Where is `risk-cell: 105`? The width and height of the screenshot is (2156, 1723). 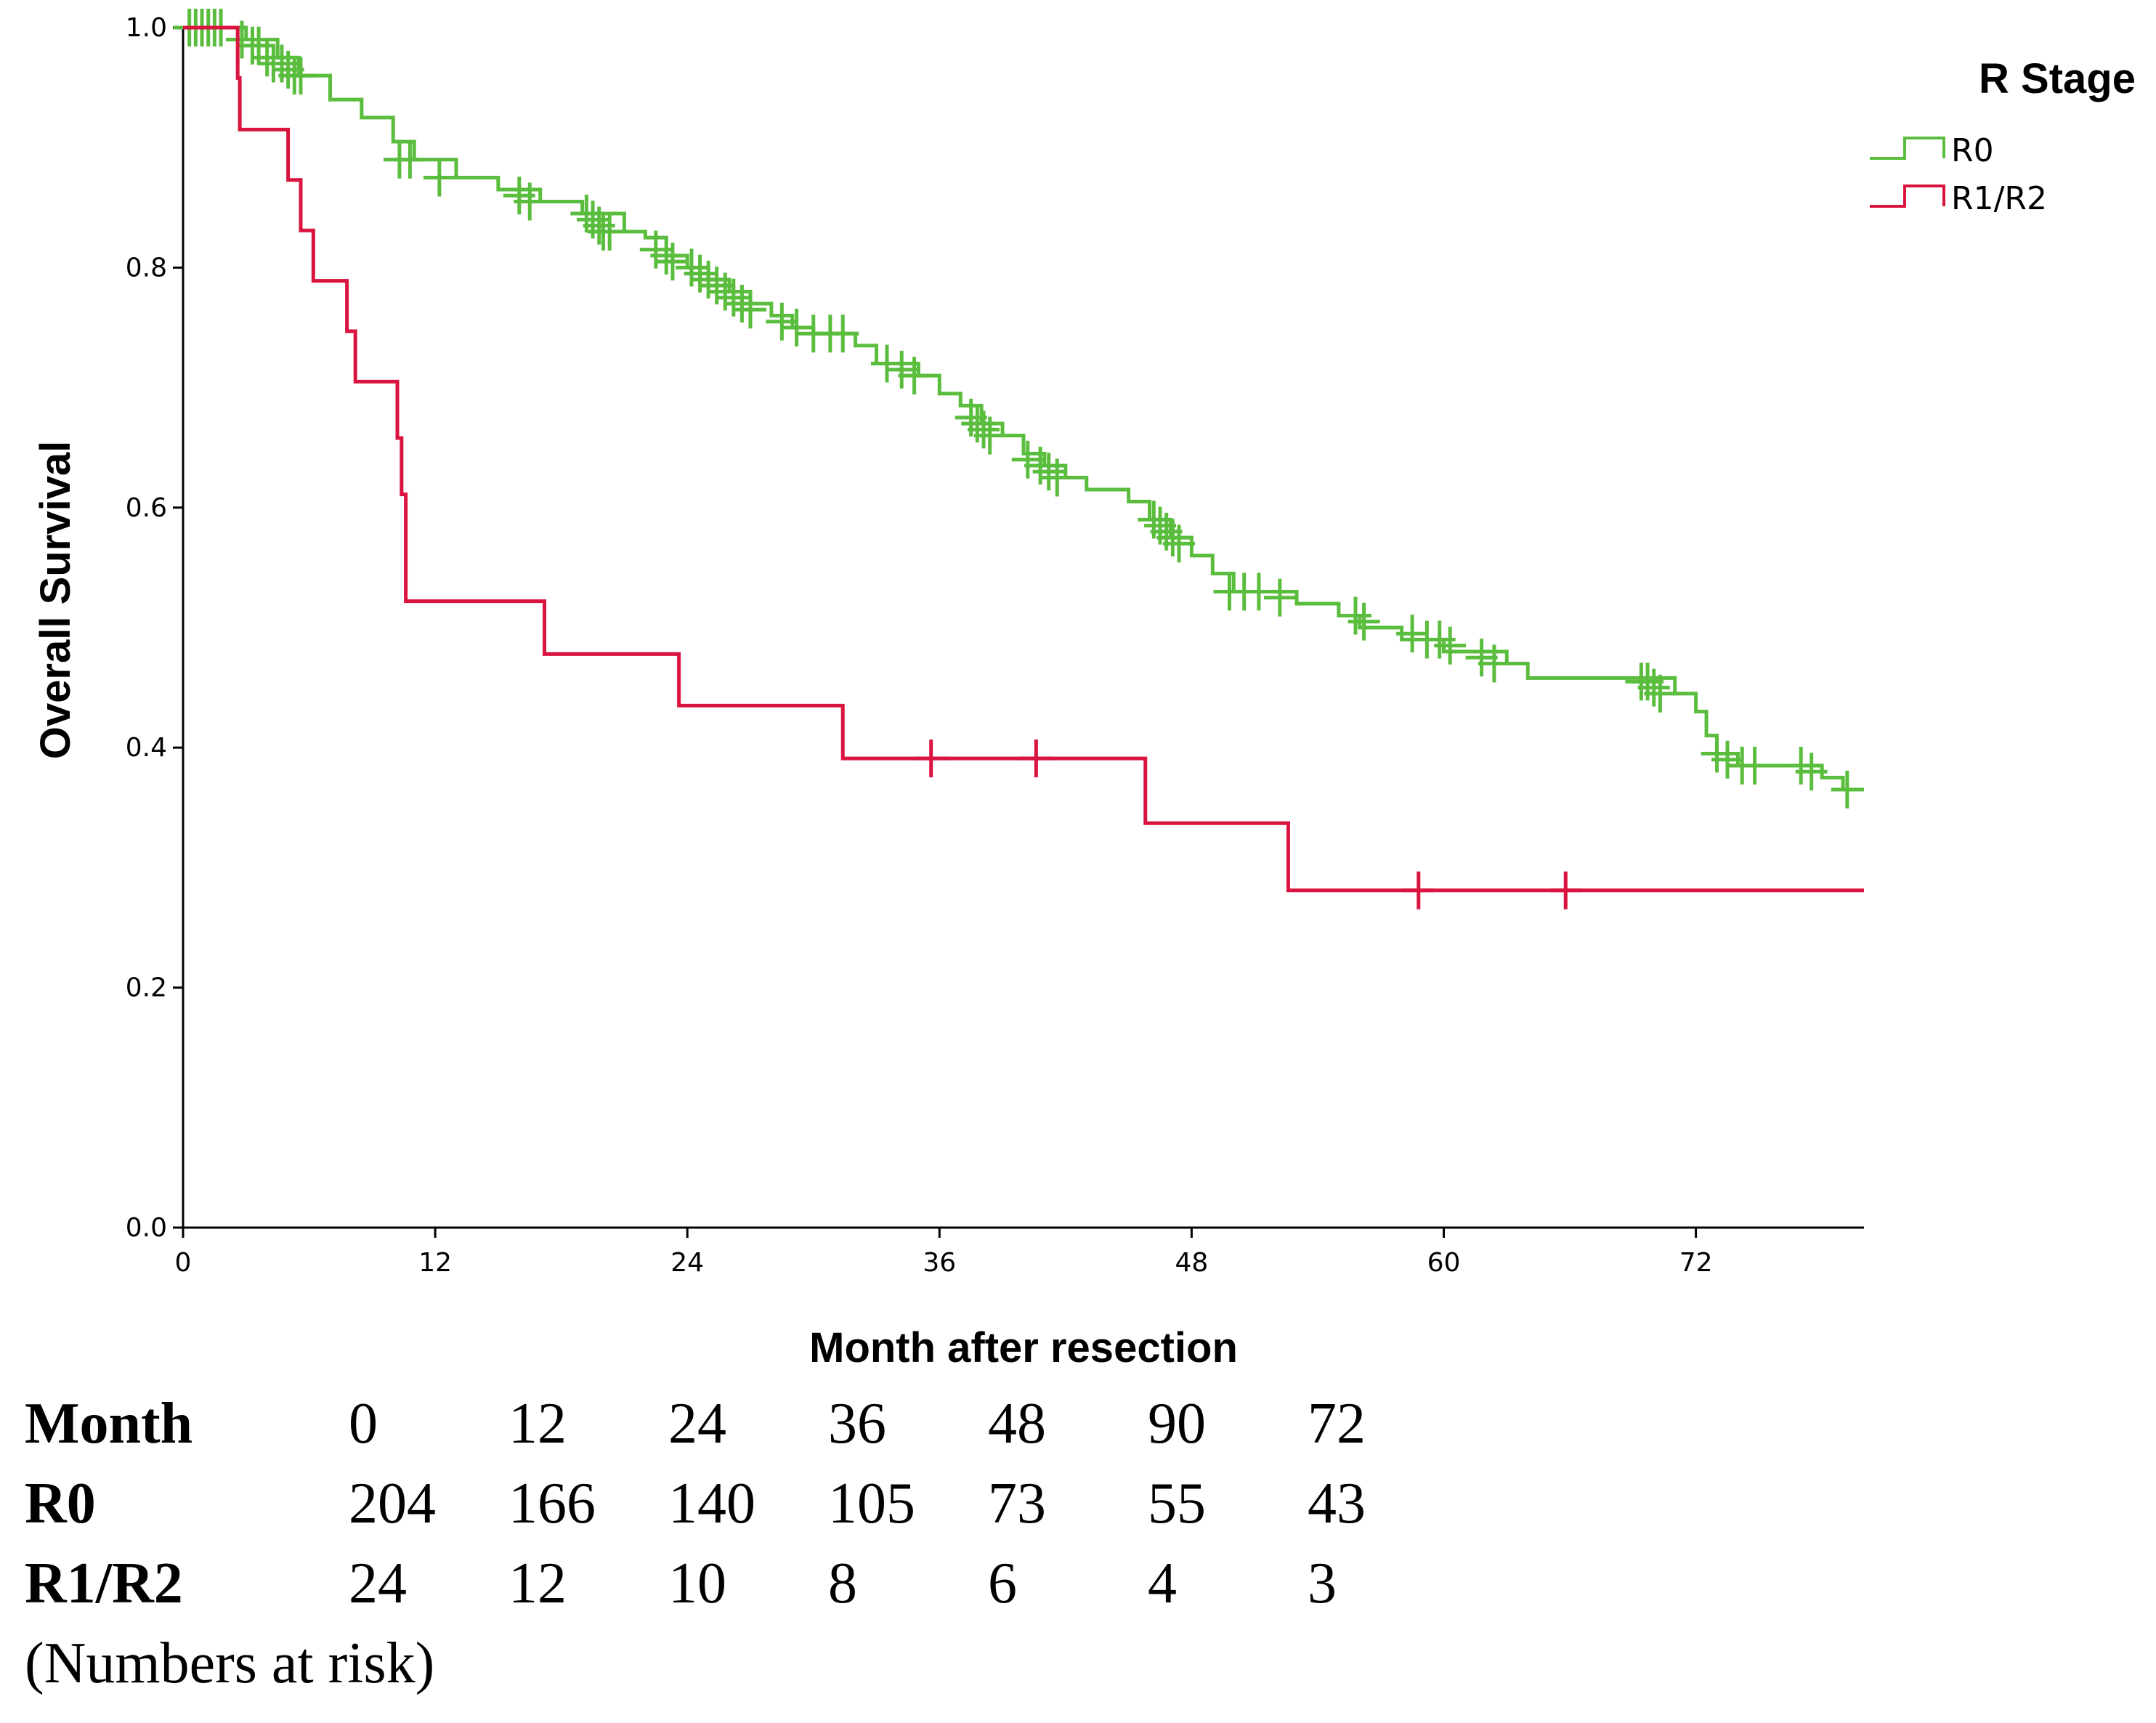 risk-cell: 105 is located at coordinates (871, 1504).